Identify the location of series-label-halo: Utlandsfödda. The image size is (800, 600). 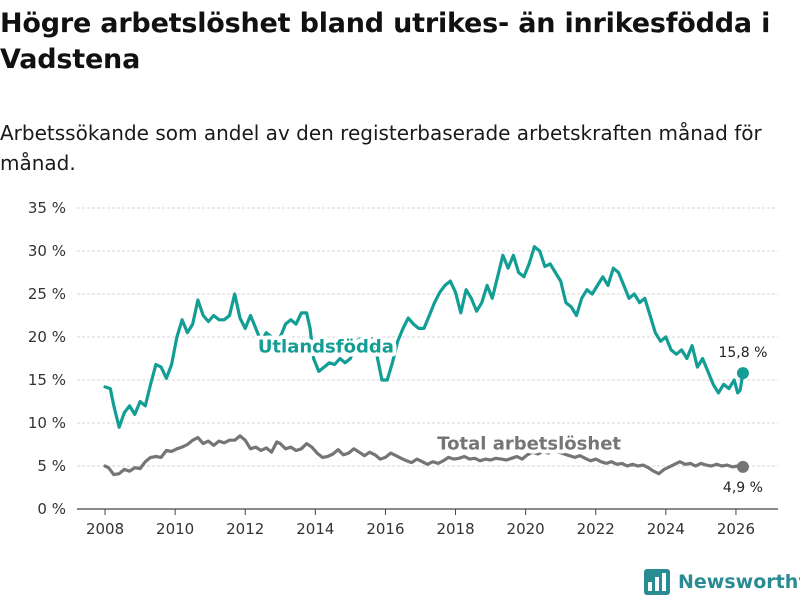
(326, 346).